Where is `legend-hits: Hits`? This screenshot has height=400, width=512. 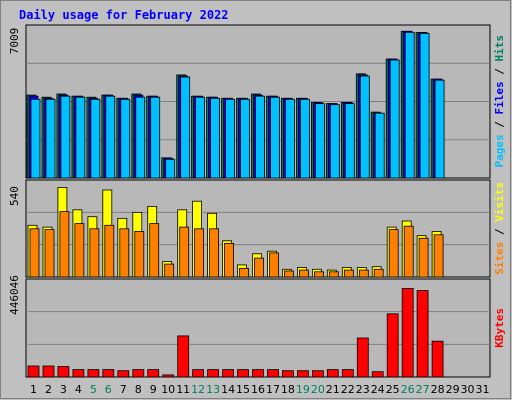 legend-hits: Hits is located at coordinates (499, 48).